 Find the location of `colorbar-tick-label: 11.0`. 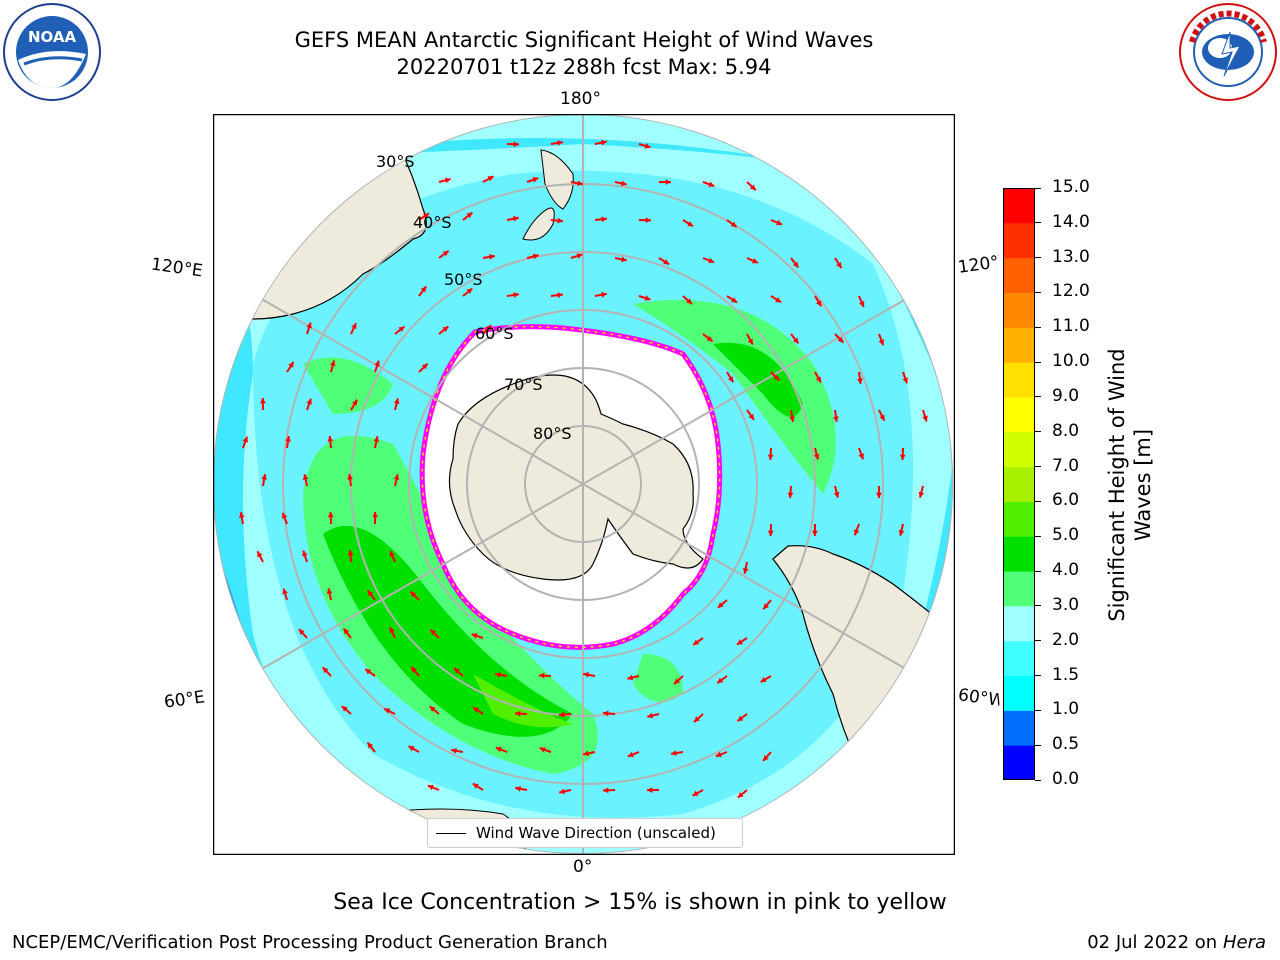

colorbar-tick-label: 11.0 is located at coordinates (1071, 326).